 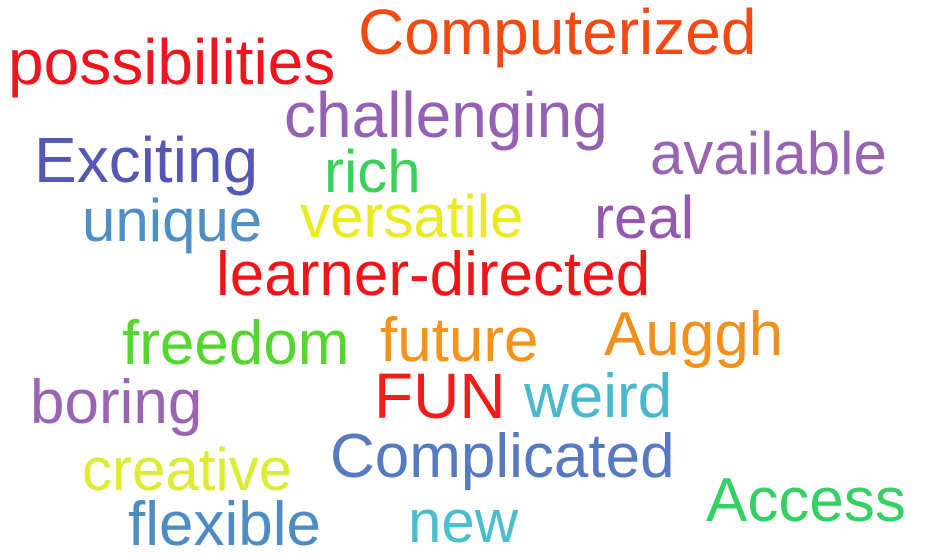 I want to click on word-complicated: Complicated, so click(x=502, y=456).